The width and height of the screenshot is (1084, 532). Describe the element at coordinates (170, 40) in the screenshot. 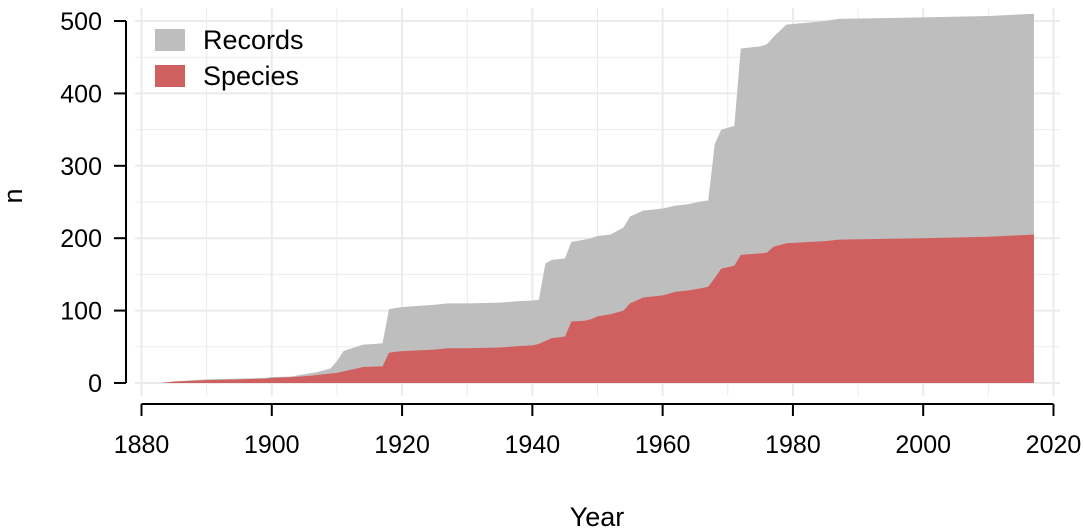

I see `legend-swatch-records` at that location.